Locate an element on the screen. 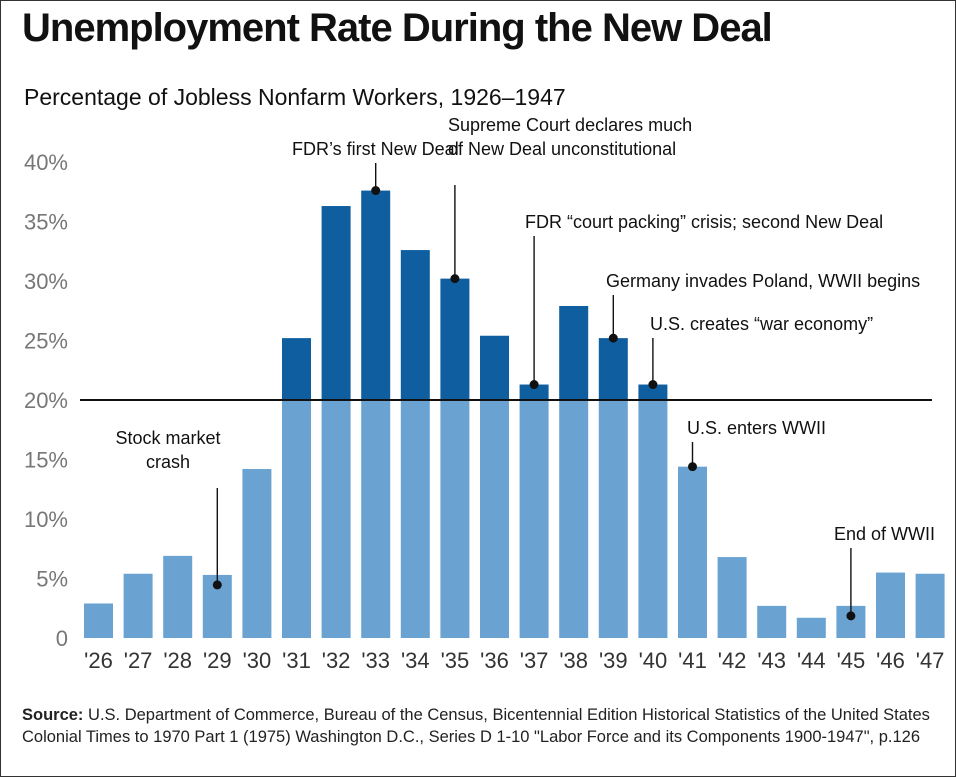  chart-title: Unemployment Rate During the New Deal is located at coordinates (397, 28).